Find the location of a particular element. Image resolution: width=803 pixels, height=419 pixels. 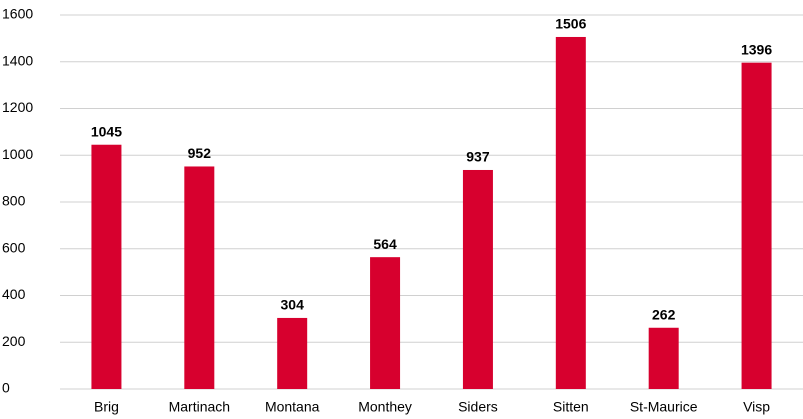

value-label: 1396 is located at coordinates (756, 49).